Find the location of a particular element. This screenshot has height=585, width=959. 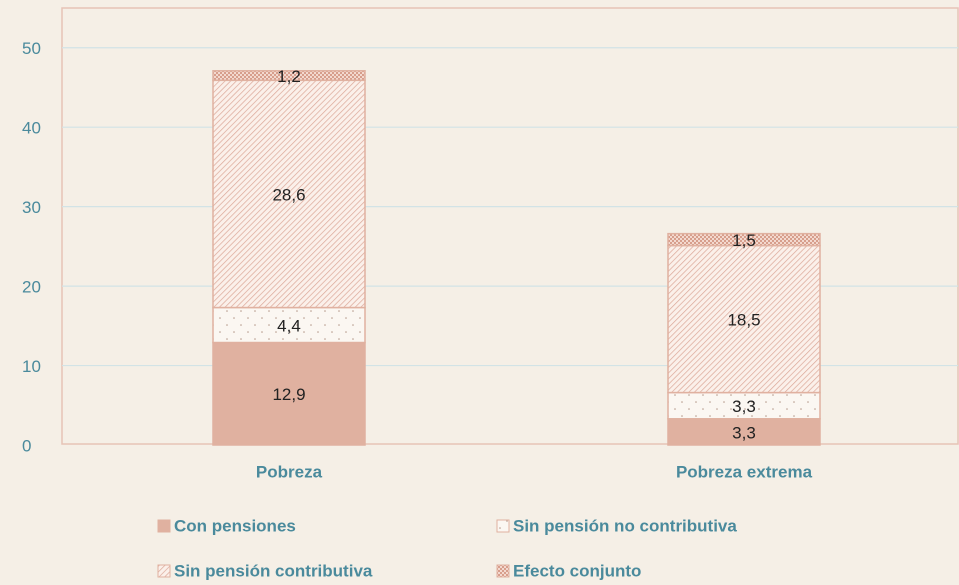

legend-label: Con pensiones is located at coordinates (235, 525).